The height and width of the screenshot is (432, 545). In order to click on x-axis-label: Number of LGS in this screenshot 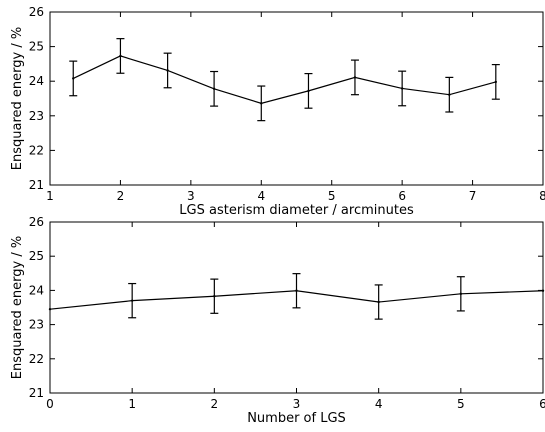, I will do `click(296, 418)`.